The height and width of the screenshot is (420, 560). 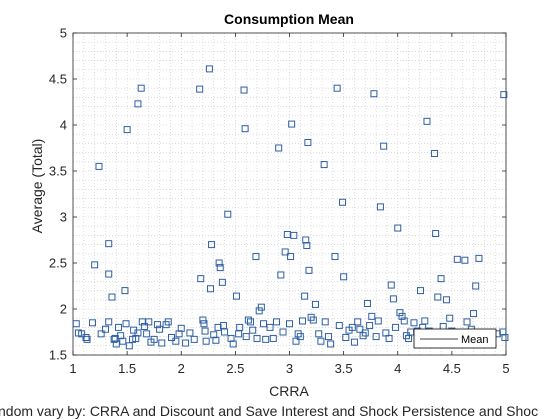 I want to click on y-tick-label: 2.5, so click(x=58, y=263).